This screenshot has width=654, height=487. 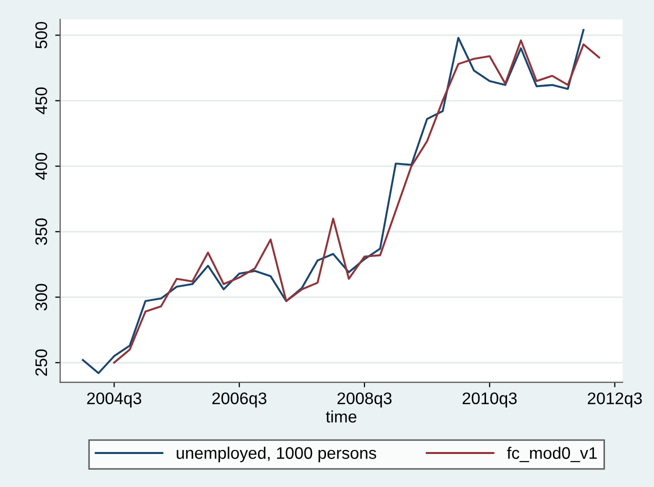 What do you see at coordinates (365, 400) in the screenshot?
I see `x-tick-label: 2008q3` at bounding box center [365, 400].